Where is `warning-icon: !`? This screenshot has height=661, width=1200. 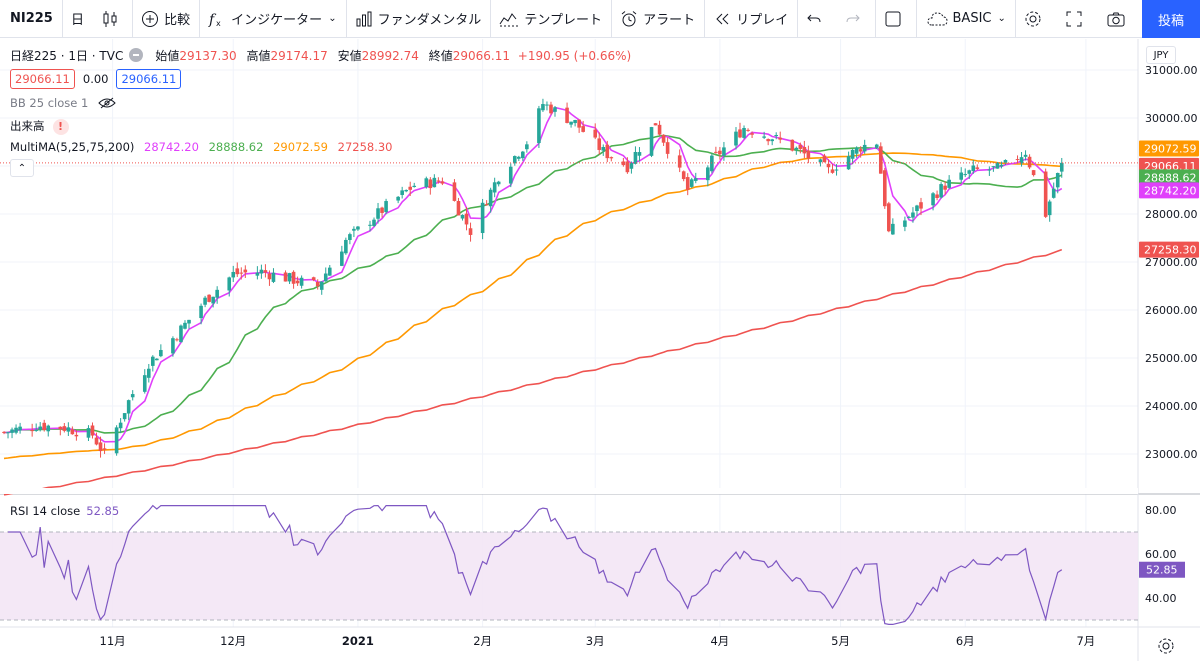
warning-icon: ! is located at coordinates (60, 127).